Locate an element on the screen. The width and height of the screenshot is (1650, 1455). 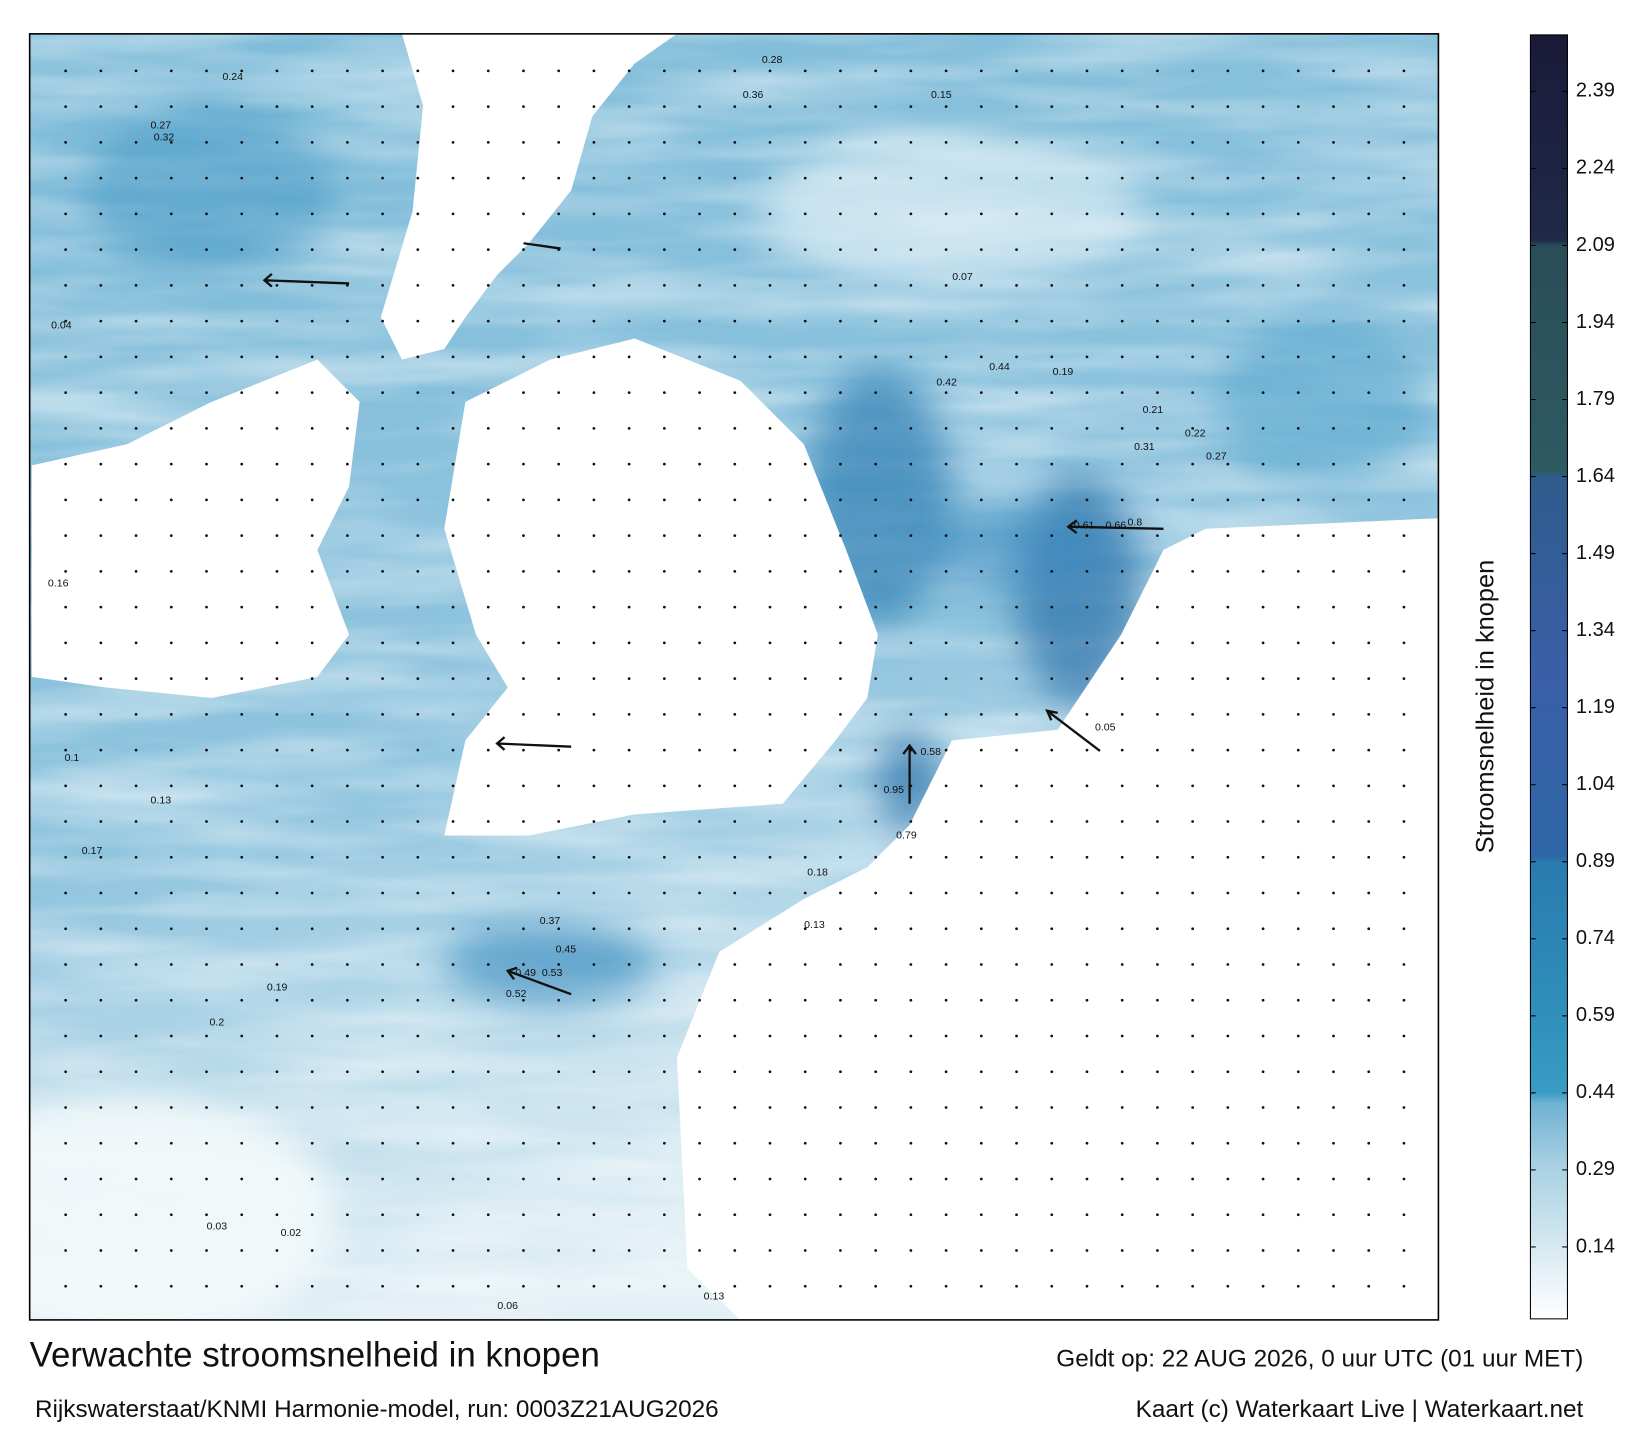
speed-label: 0.06 is located at coordinates (507, 1306).